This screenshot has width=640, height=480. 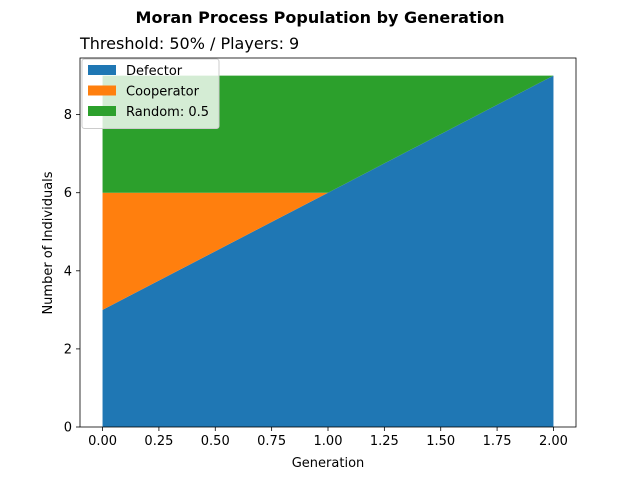 I want to click on x-tick-label: 1.25, so click(x=384, y=441).